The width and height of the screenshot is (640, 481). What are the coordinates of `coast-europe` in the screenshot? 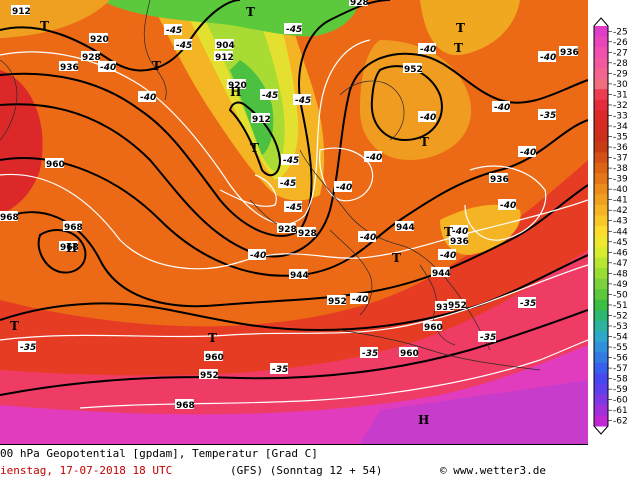 It's located at (395, 250).